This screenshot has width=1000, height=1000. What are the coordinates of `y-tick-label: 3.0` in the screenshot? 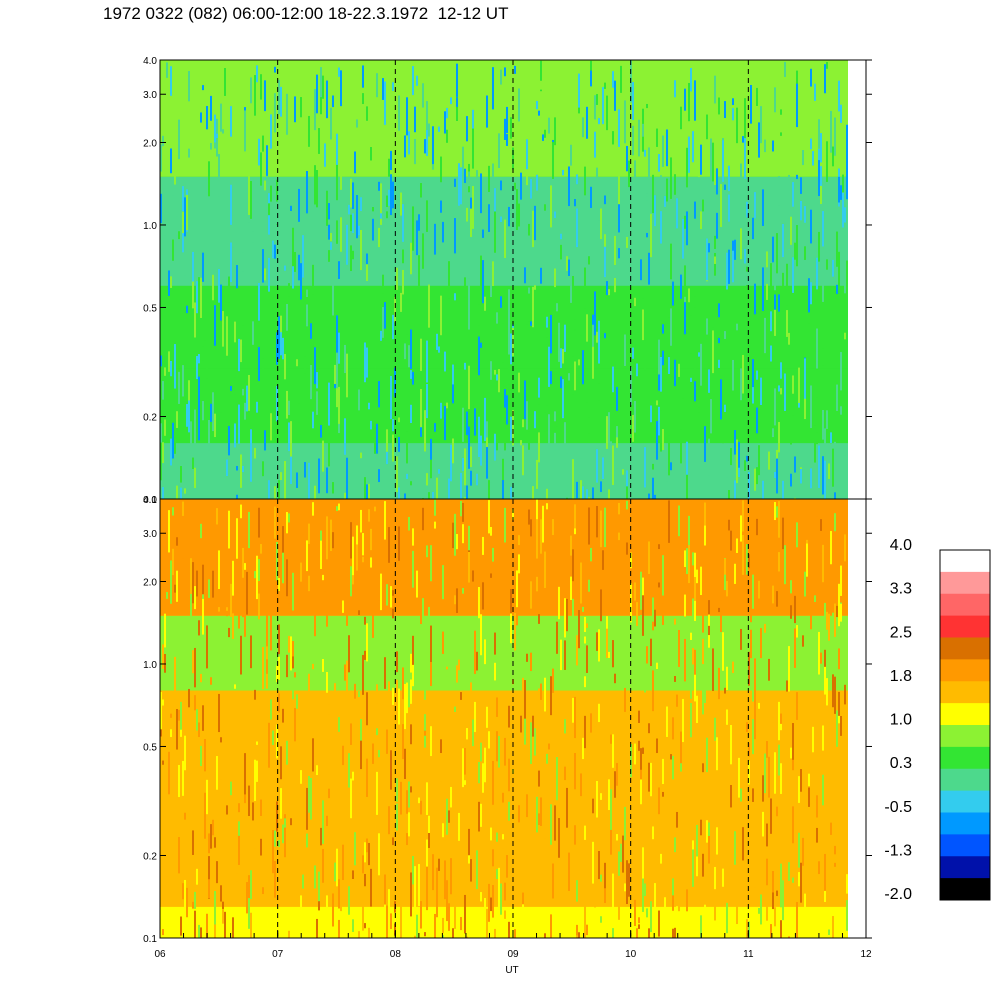 It's located at (150, 95).